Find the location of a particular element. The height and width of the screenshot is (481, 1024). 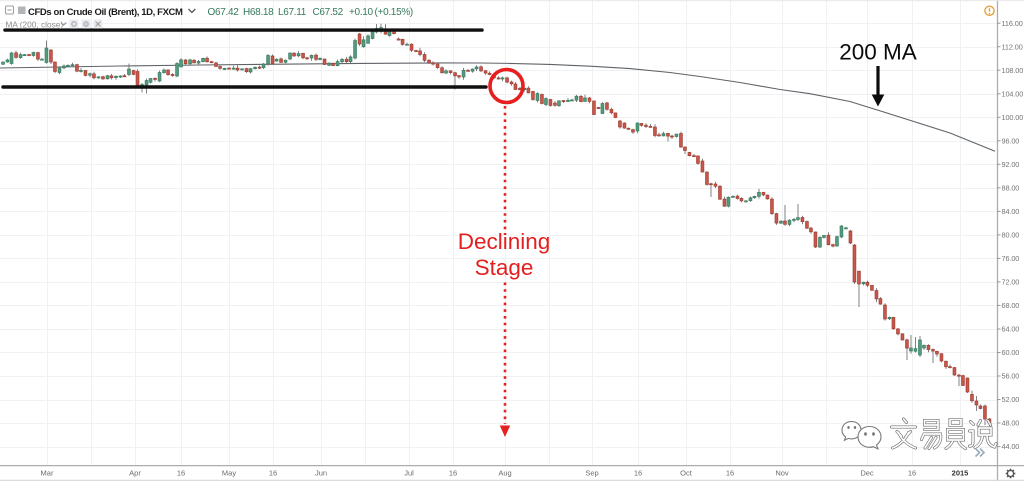

svg-text: 56.00 is located at coordinates (1011, 376).